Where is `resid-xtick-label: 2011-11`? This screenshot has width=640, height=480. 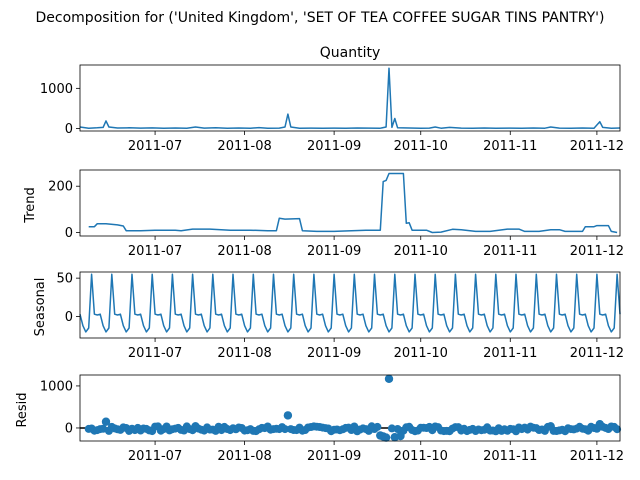 resid-xtick-label: 2011-11 is located at coordinates (510, 456).